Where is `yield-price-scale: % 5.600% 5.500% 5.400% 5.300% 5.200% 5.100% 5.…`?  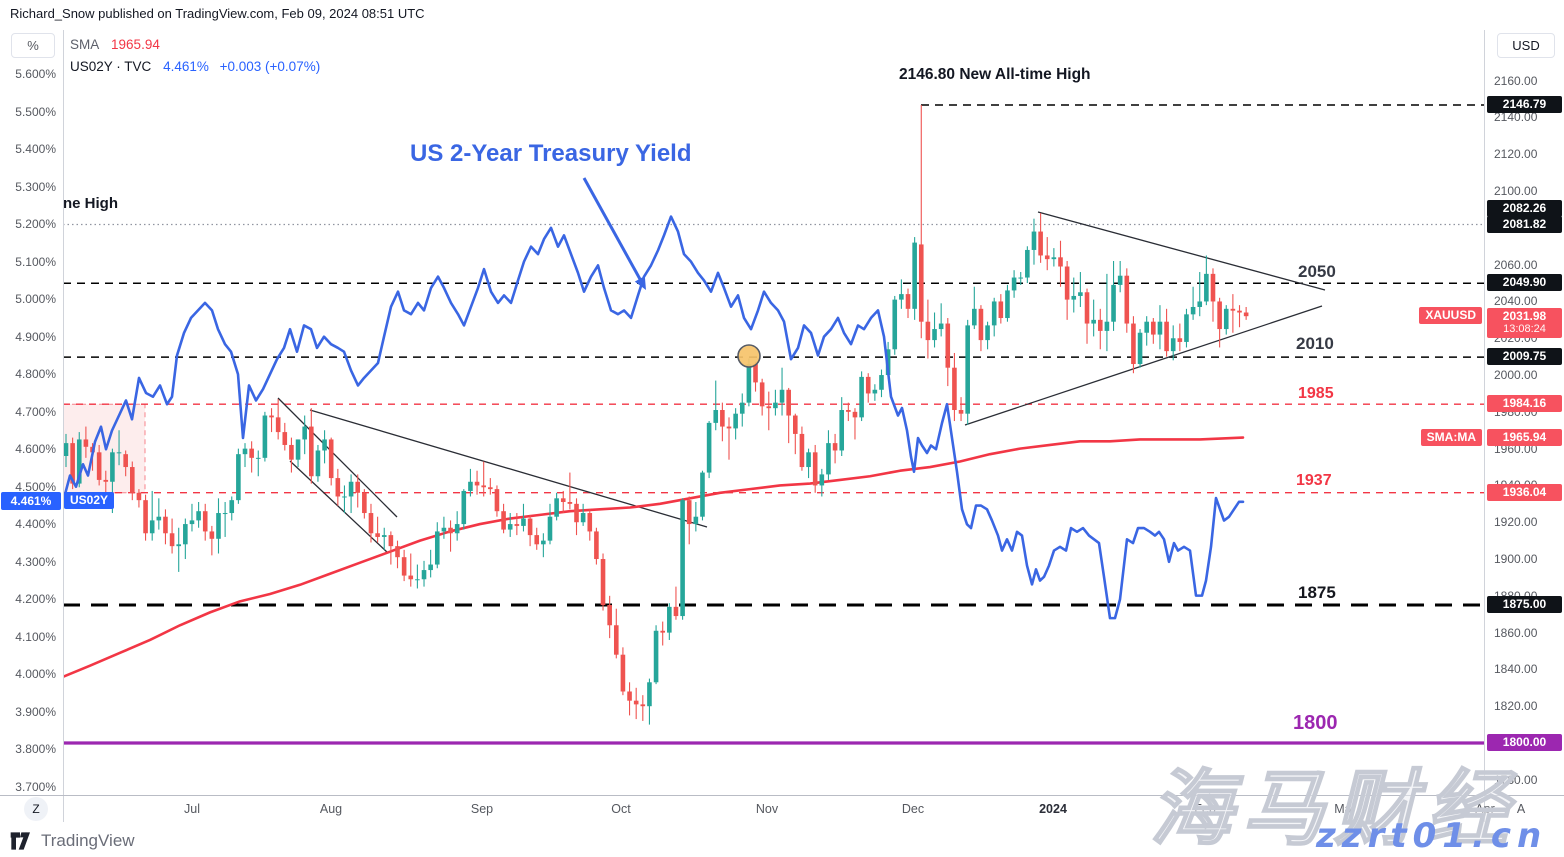 yield-price-scale: % 5.600% 5.500% 5.400% 5.300% 5.200% 5.100% 5.… is located at coordinates (32, 412).